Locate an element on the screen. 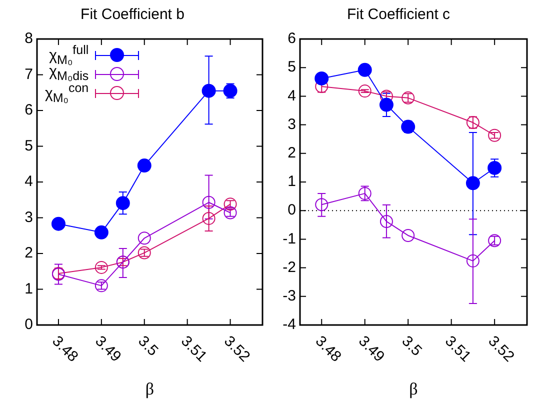 This screenshot has height=405, width=549. y-tick-label: -4 is located at coordinates (289, 325).